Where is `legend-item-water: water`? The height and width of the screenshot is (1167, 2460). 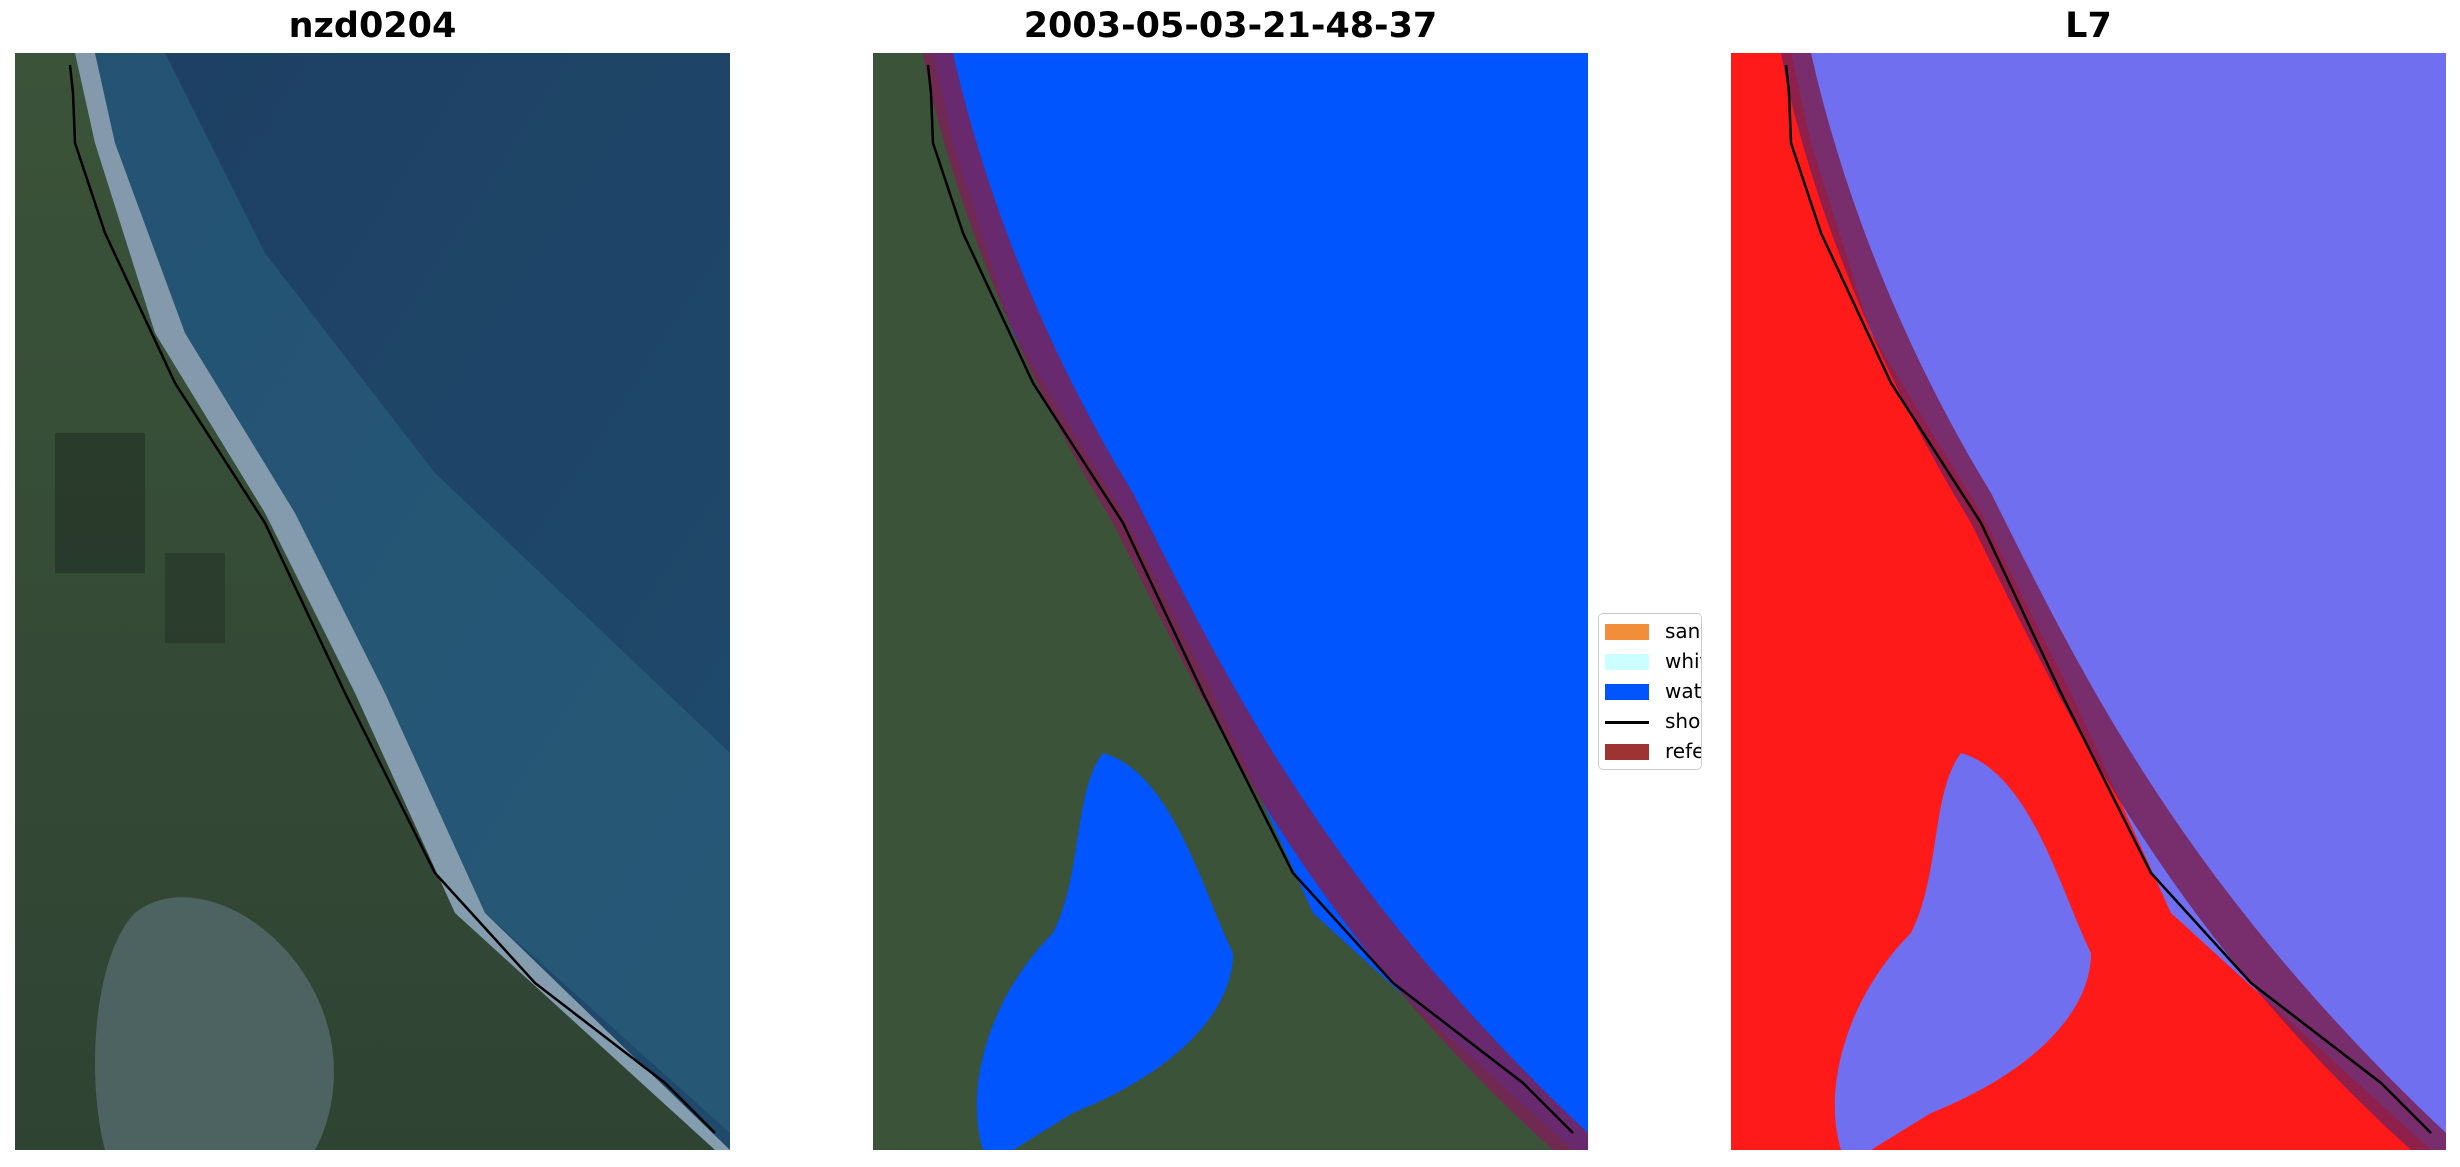 legend-item-water: water is located at coordinates (1653, 691).